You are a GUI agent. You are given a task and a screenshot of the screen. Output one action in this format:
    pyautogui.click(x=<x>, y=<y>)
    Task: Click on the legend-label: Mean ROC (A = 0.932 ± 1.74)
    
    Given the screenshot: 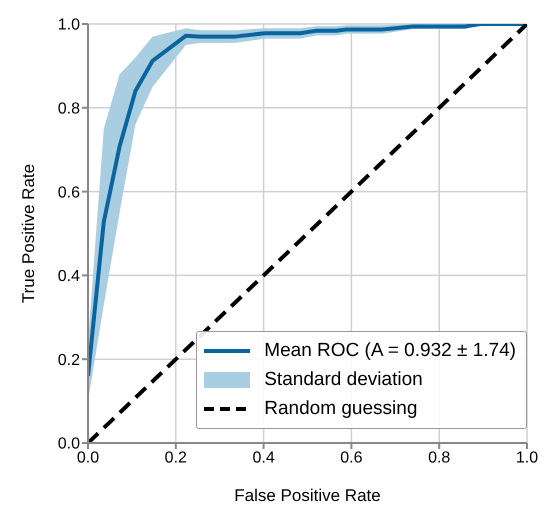 What is the action you would take?
    pyautogui.click(x=390, y=351)
    